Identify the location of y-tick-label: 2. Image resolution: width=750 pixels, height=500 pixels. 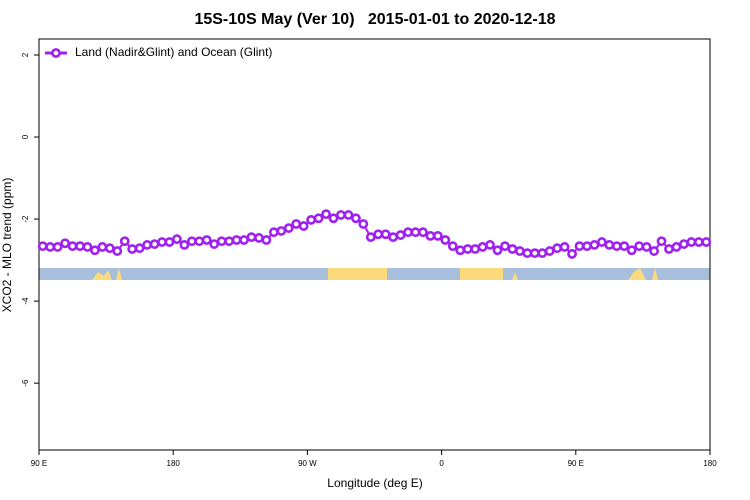
(25, 54).